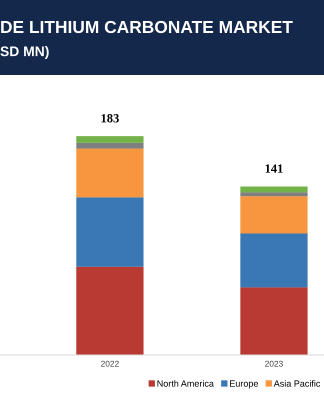  What do you see at coordinates (110, 363) in the screenshot?
I see `x-tick-label: 2022` at bounding box center [110, 363].